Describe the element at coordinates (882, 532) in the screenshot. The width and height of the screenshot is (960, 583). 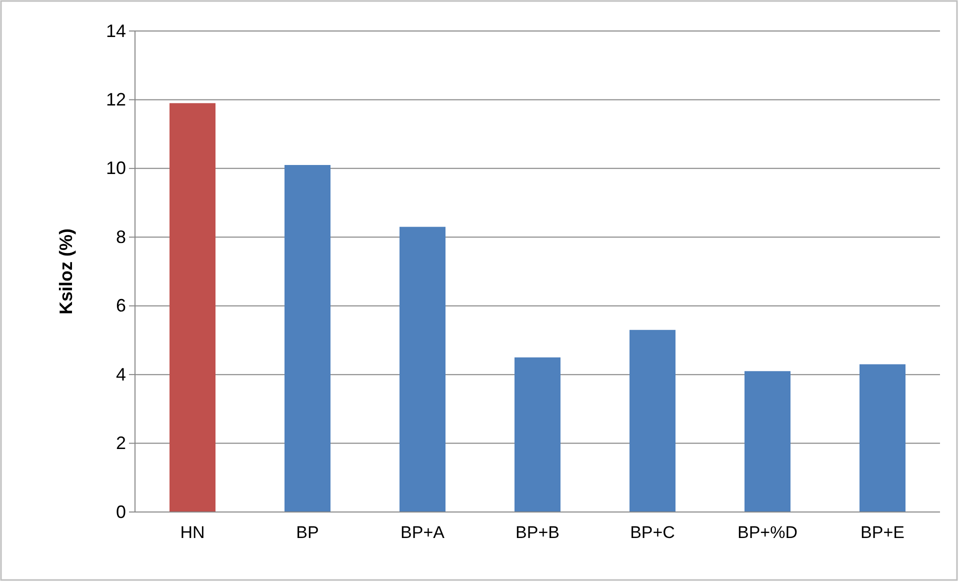
I see `x-tick-label: BP+E` at that location.